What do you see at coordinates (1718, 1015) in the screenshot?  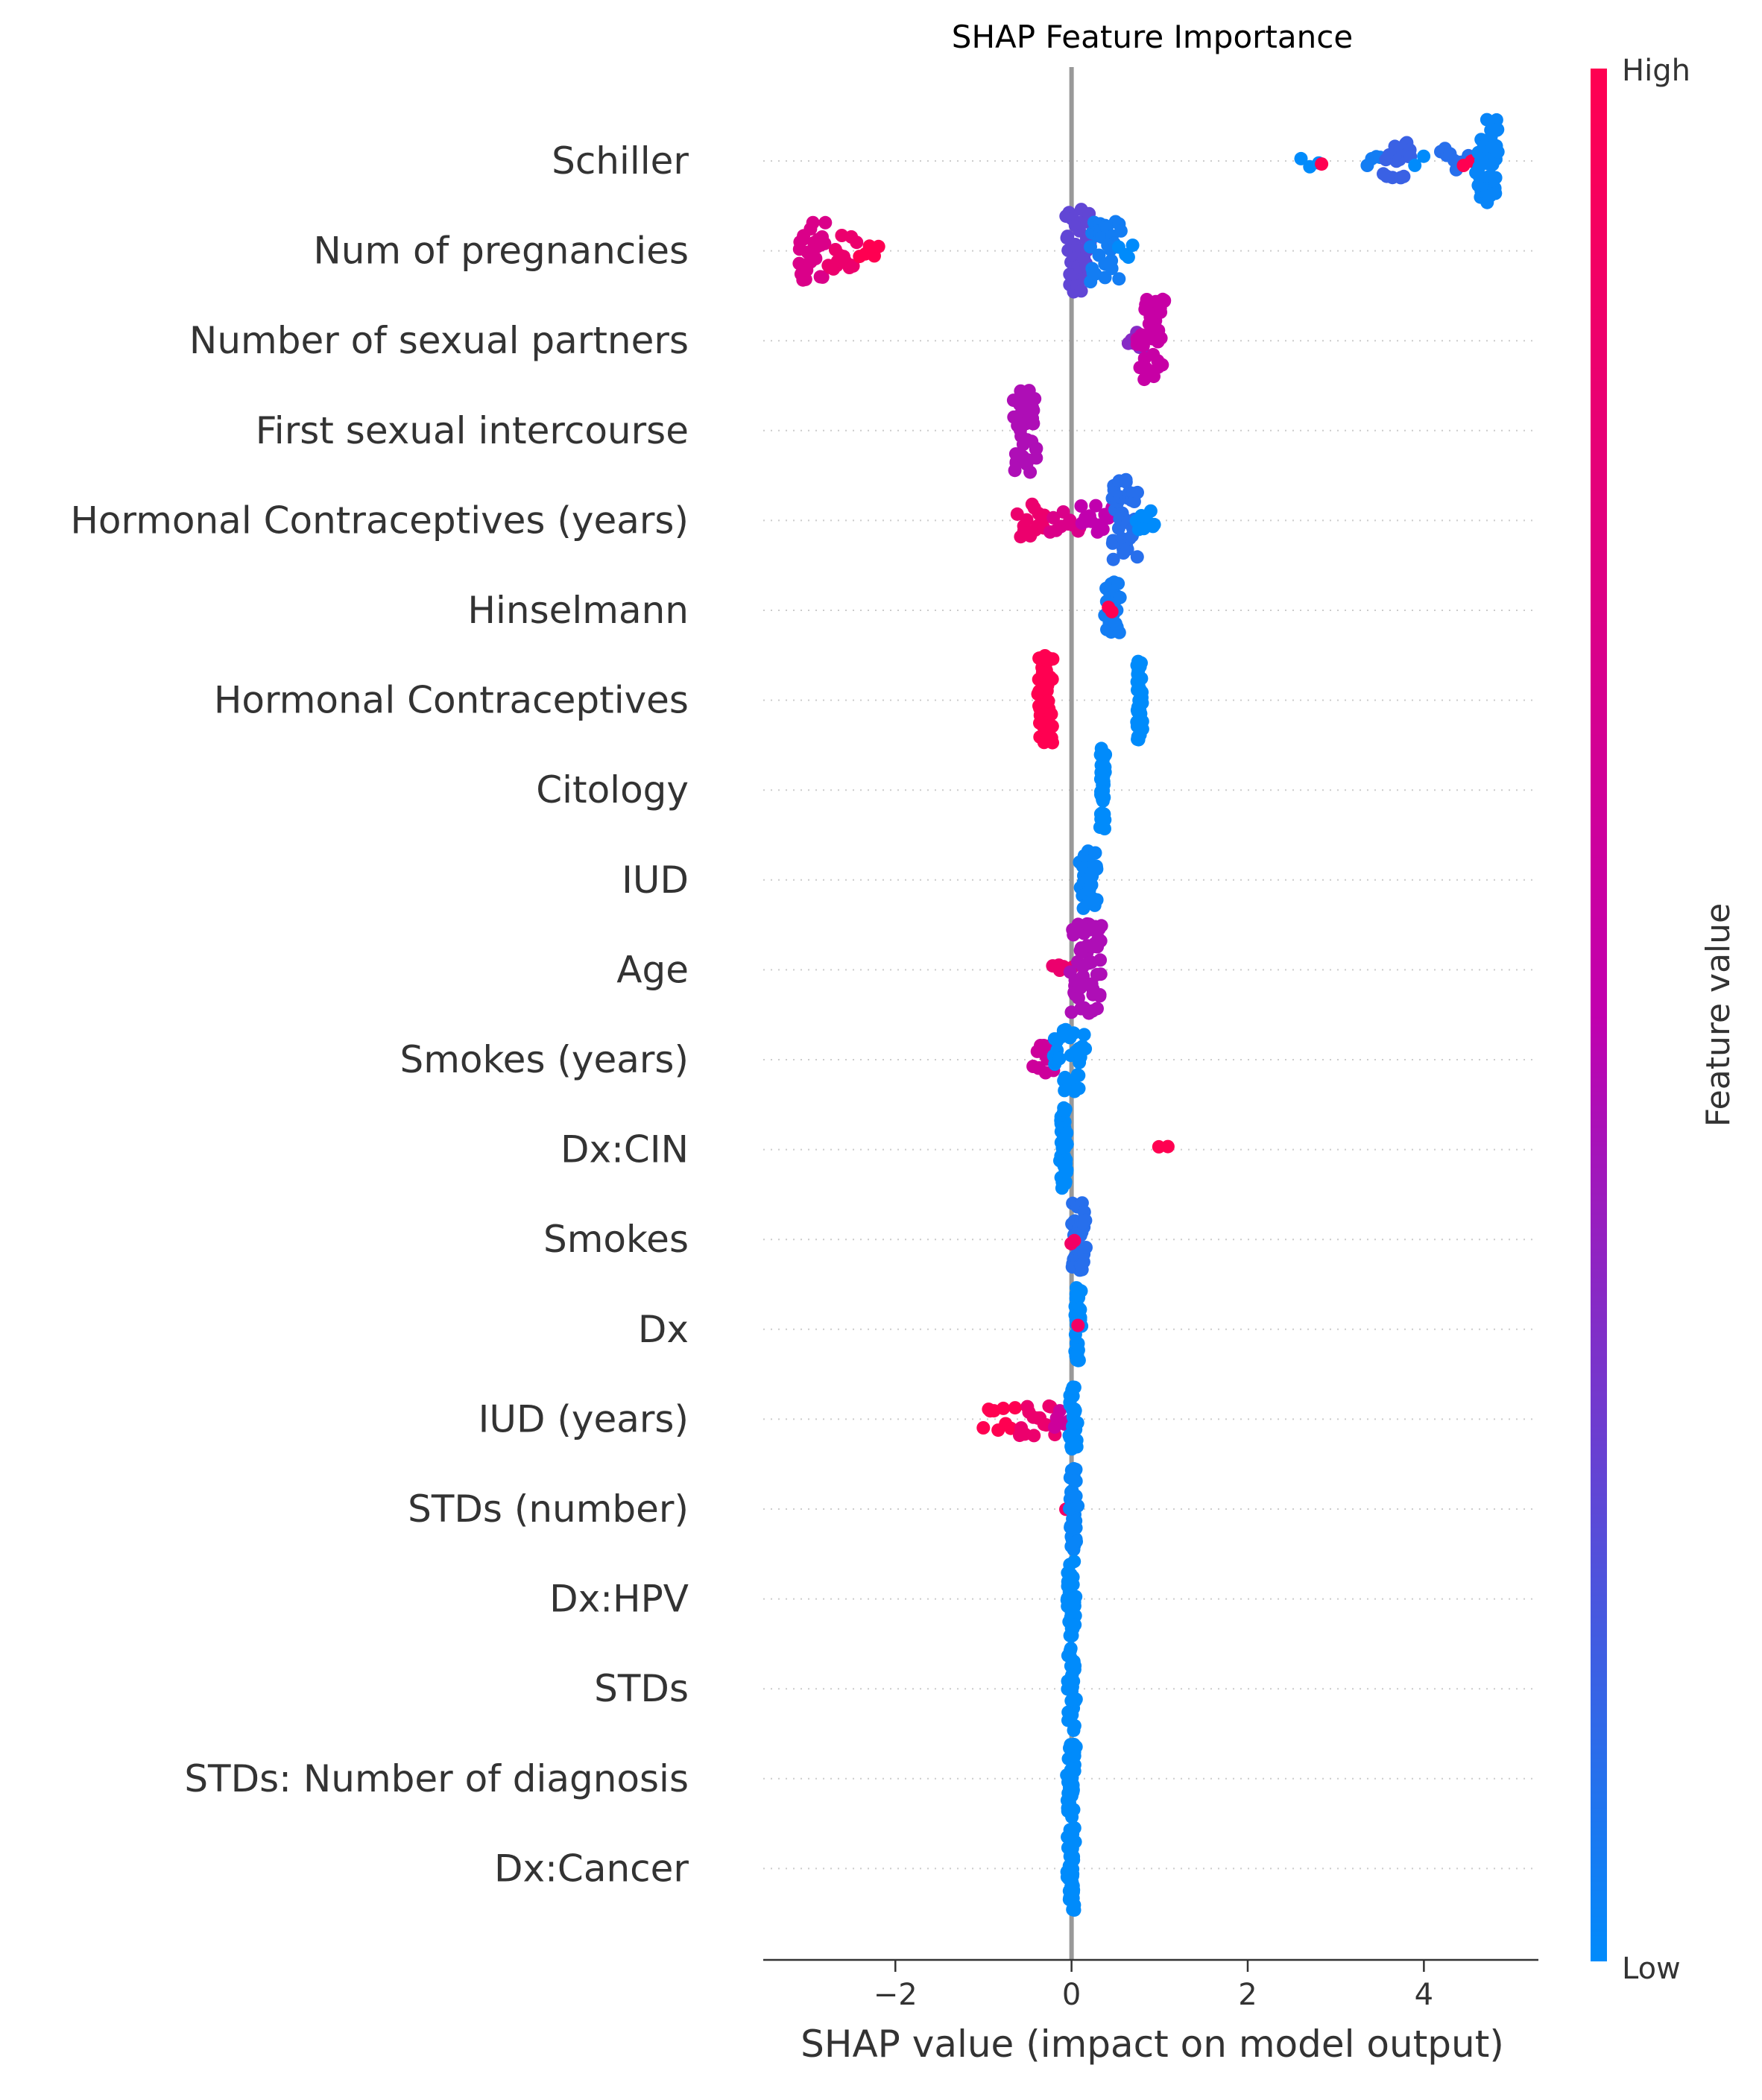 I see `colorbar-title: Feature value` at bounding box center [1718, 1015].